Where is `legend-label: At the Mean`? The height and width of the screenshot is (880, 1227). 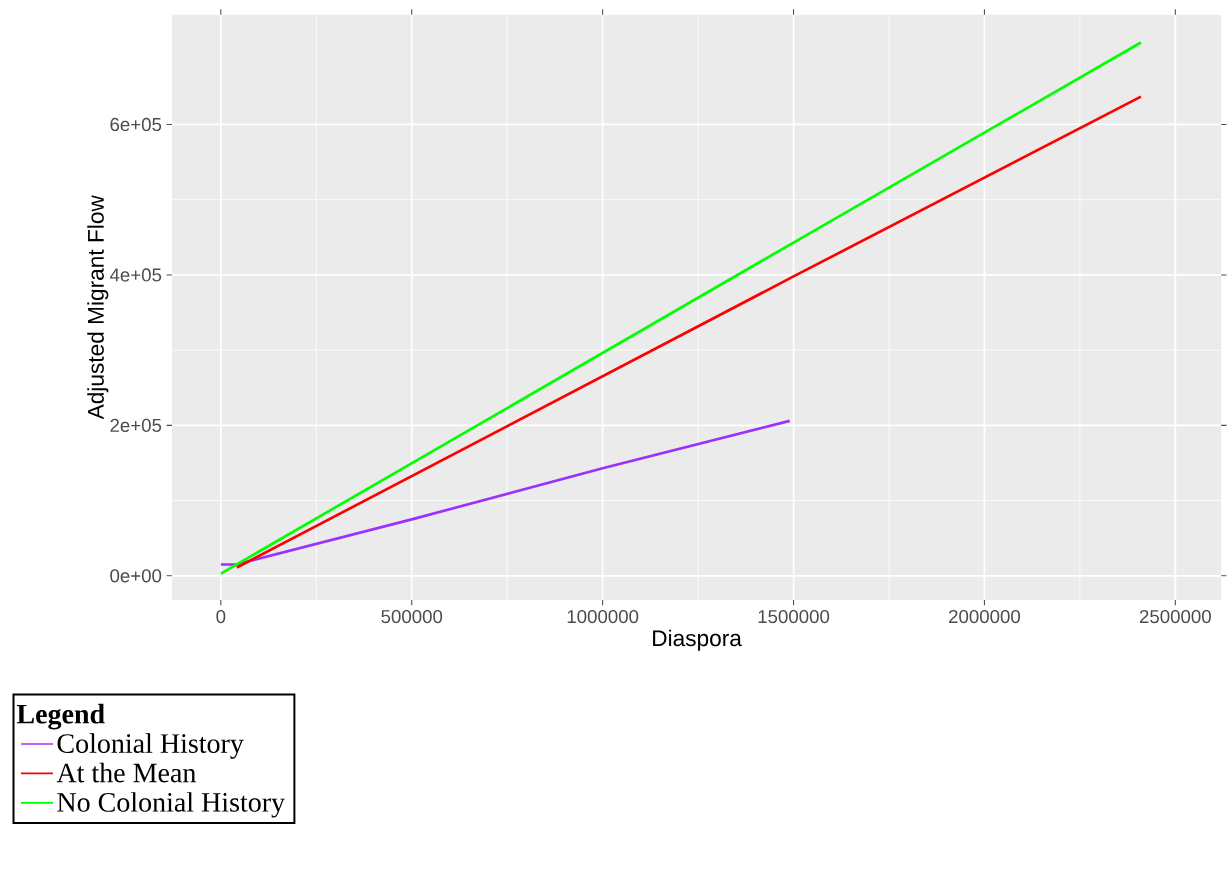 legend-label: At the Mean is located at coordinates (126, 772).